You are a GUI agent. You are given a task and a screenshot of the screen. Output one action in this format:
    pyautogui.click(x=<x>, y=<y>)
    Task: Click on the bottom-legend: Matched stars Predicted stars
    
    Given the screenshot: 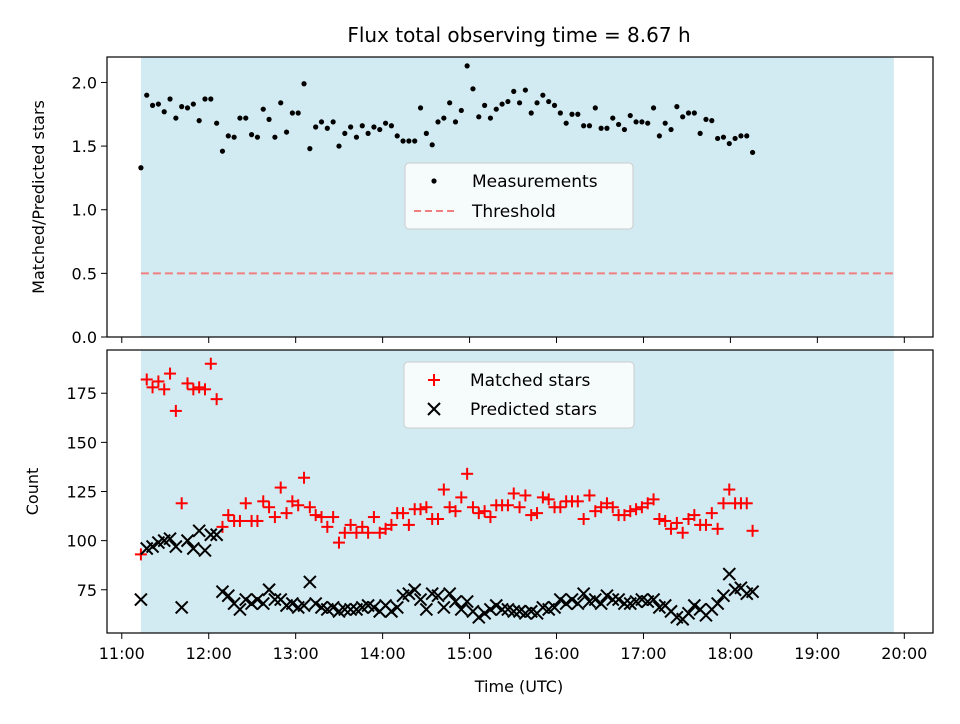 What is the action you would take?
    pyautogui.click(x=519, y=395)
    